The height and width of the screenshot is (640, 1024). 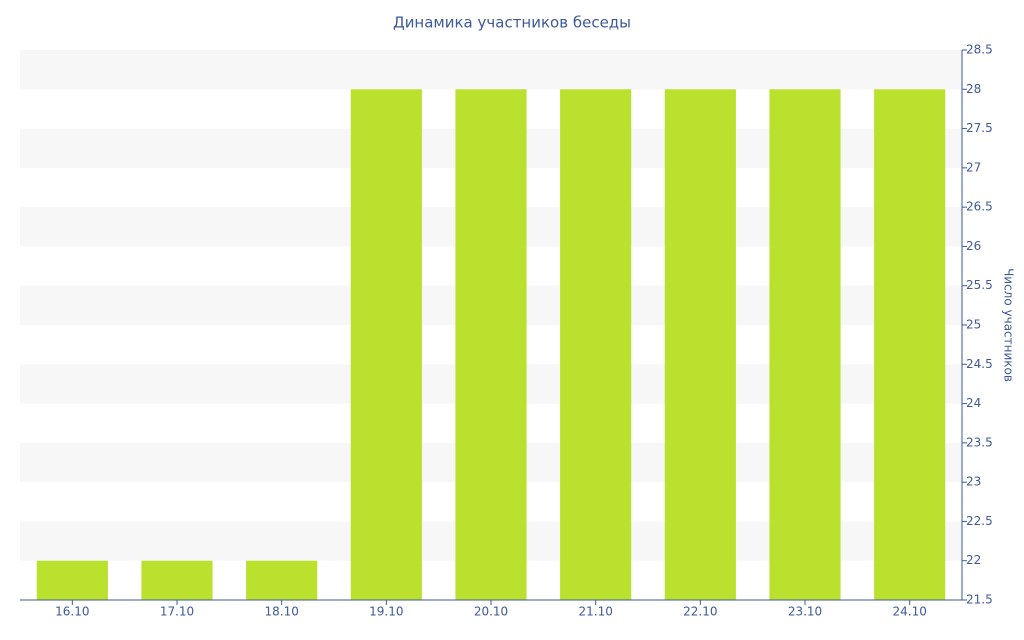 What do you see at coordinates (979, 207) in the screenshot?
I see `y-tick-label: 26.5` at bounding box center [979, 207].